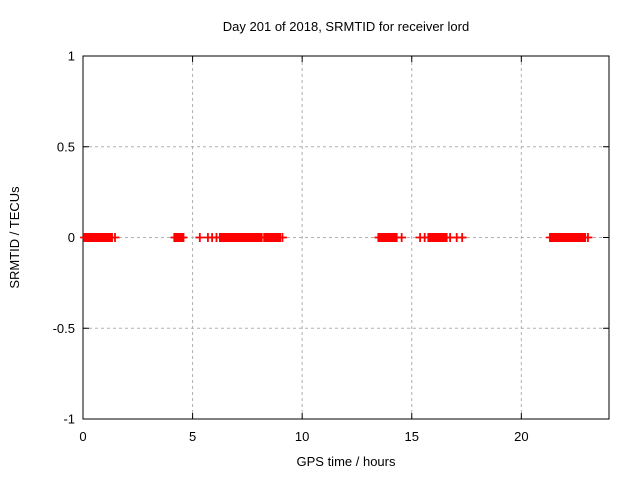  What do you see at coordinates (69, 419) in the screenshot?
I see `y-tick-label: -1` at bounding box center [69, 419].